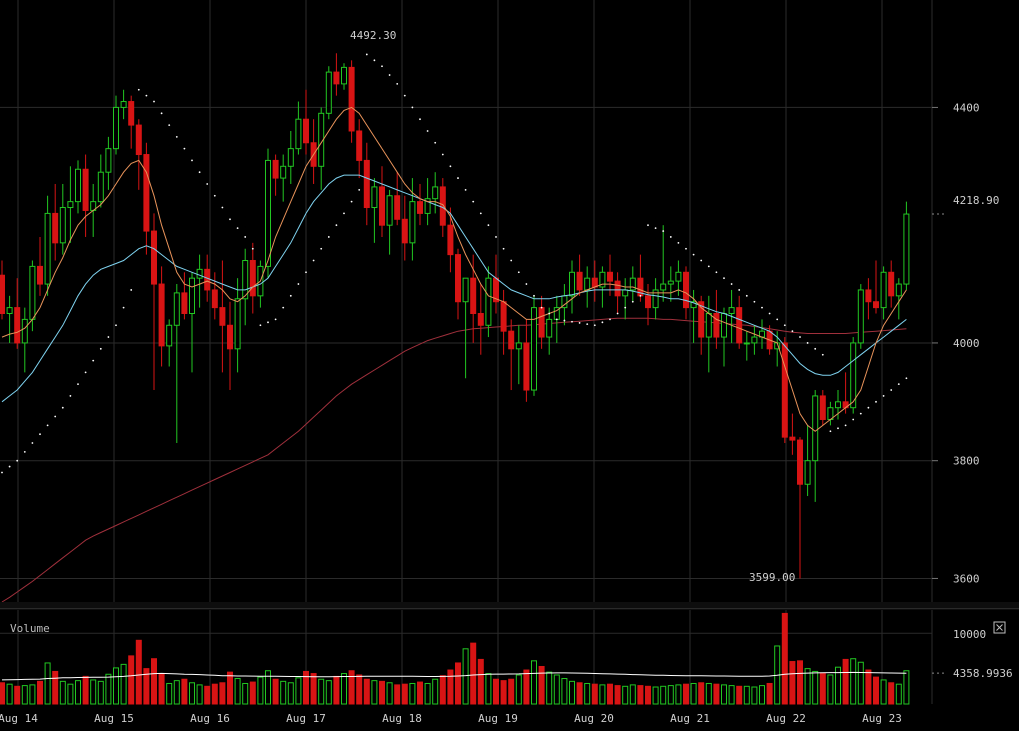 This screenshot has width=1019, height=731. Describe the element at coordinates (999, 627) in the screenshot. I see `close-volume-pane-button` at that location.